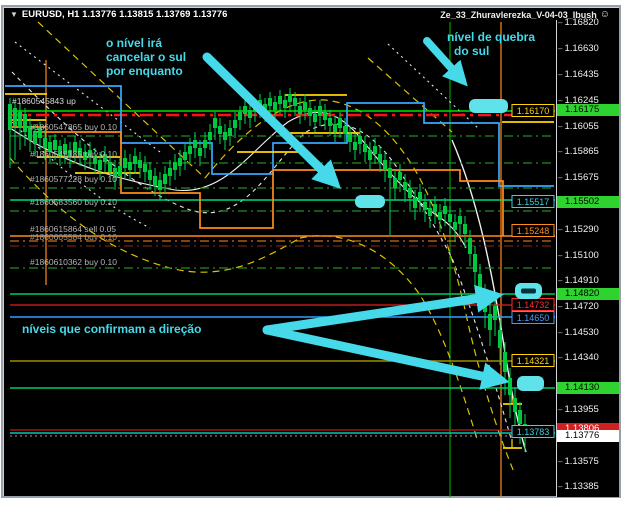 This screenshot has height=511, width=628. What do you see at coordinates (578, 255) in the screenshot?
I see `axis-tick: –1.15100` at bounding box center [578, 255].